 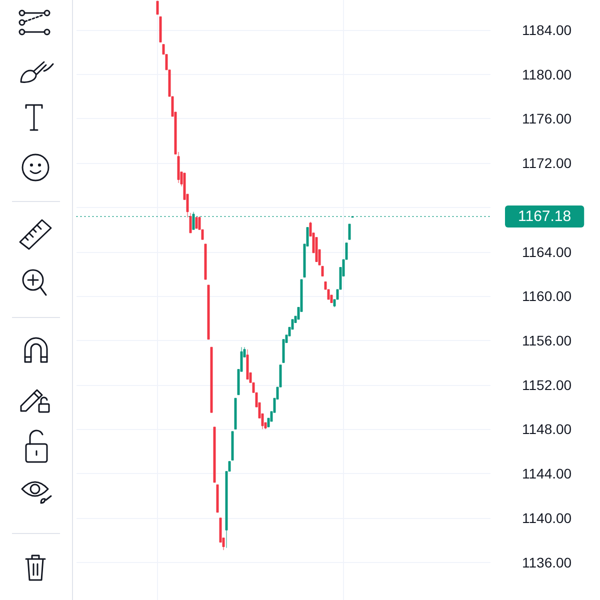 I want to click on ref-line-label: 1167.18, so click(x=545, y=216).